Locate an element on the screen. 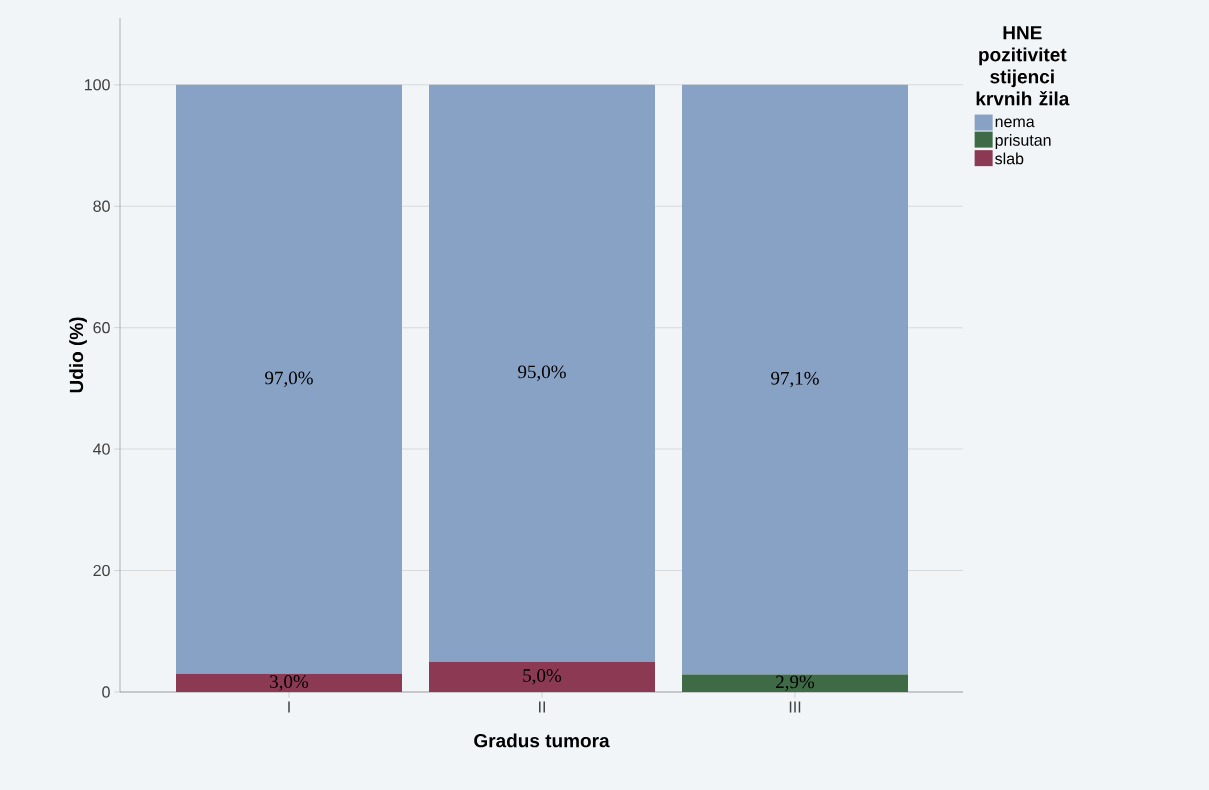  y-tick-label: 20 is located at coordinates (101, 570).